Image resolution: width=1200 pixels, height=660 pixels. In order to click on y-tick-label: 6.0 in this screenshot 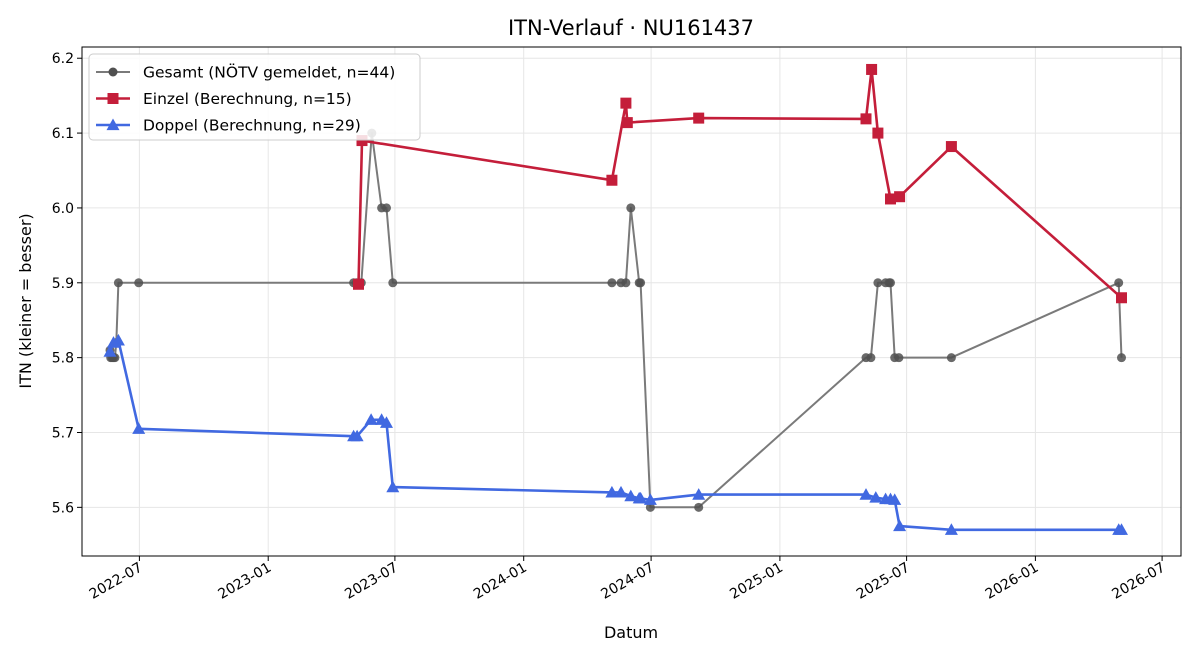, I will do `click(63, 209)`.